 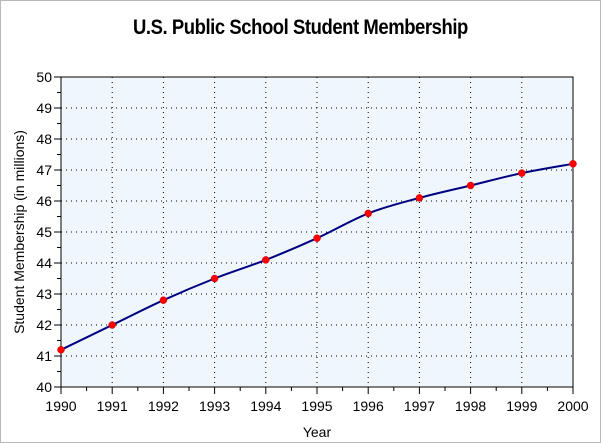 What do you see at coordinates (44, 139) in the screenshot?
I see `y-tick-label: 48` at bounding box center [44, 139].